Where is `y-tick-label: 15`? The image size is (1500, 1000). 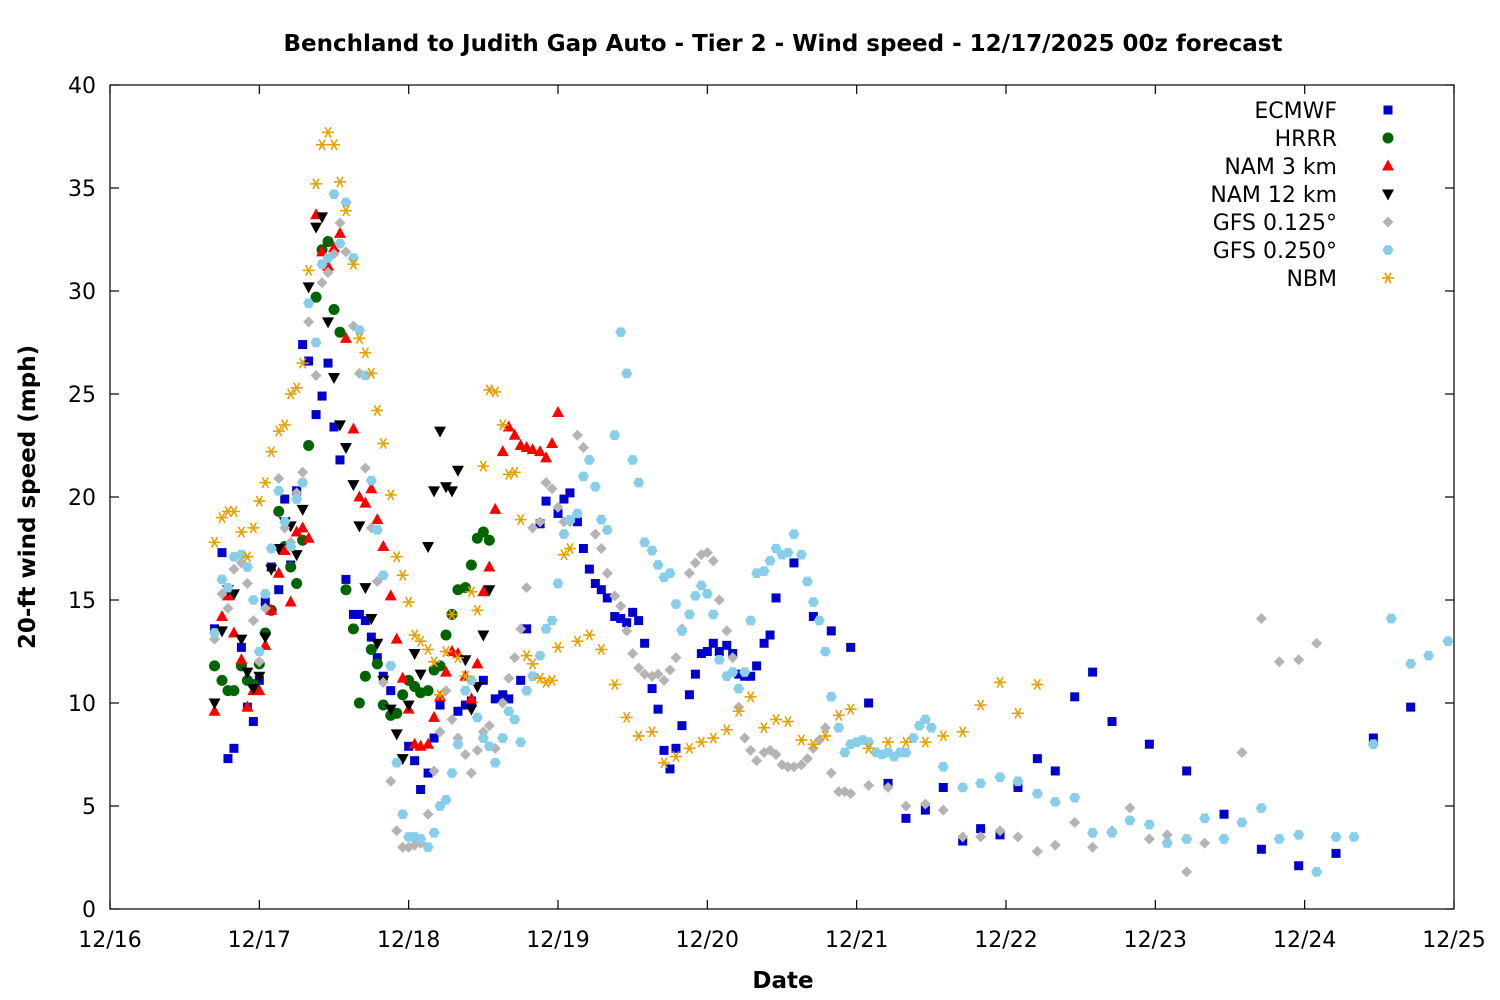 y-tick-label: 15 is located at coordinates (82, 601).